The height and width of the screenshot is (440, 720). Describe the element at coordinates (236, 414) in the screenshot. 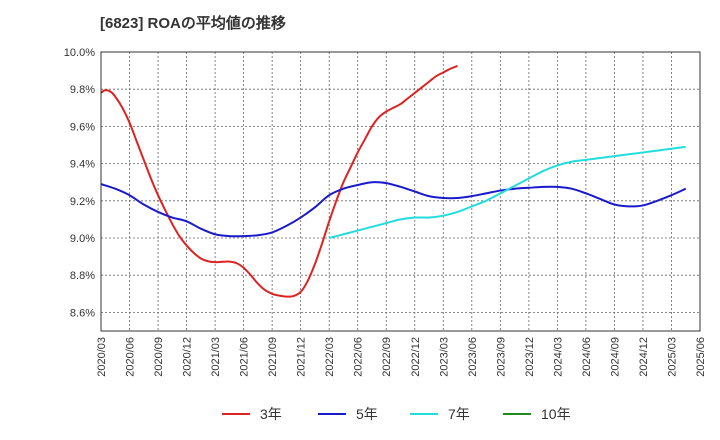

I see `legend-swatch-3y` at that location.